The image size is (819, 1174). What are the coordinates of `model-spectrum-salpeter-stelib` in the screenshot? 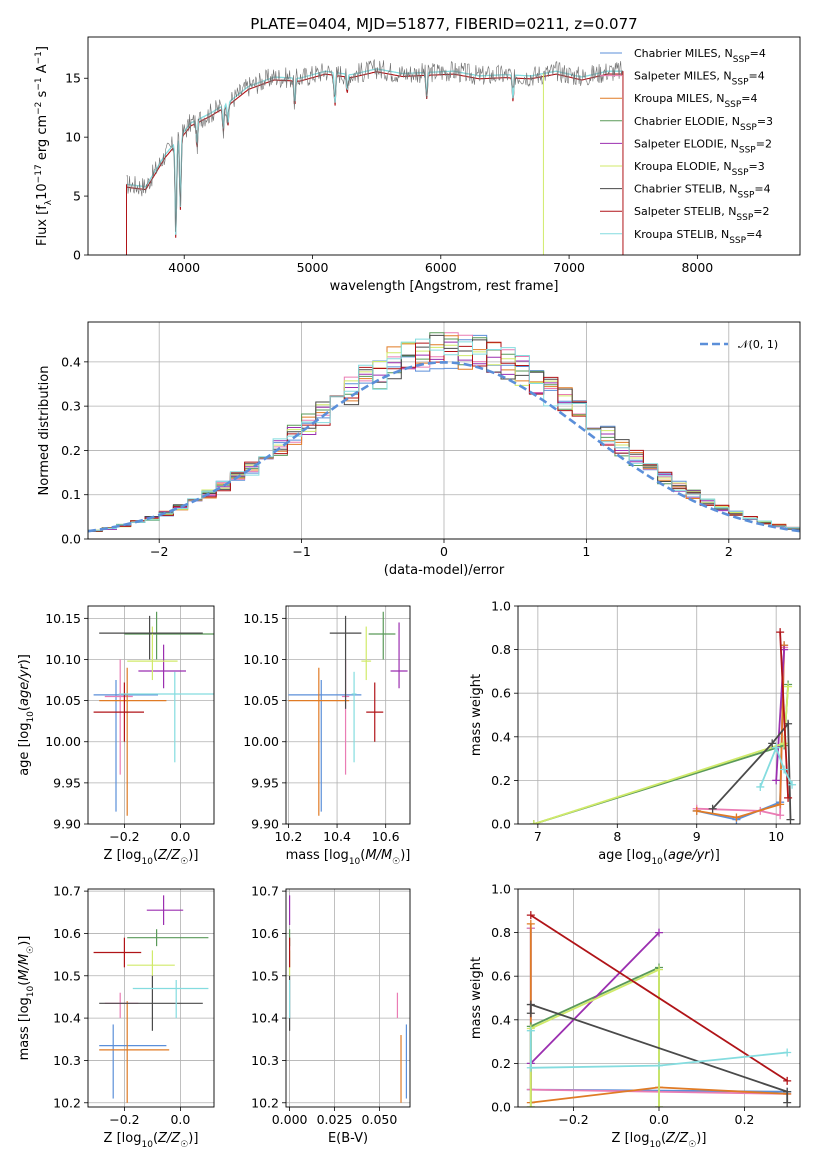 It's located at (374, 154).